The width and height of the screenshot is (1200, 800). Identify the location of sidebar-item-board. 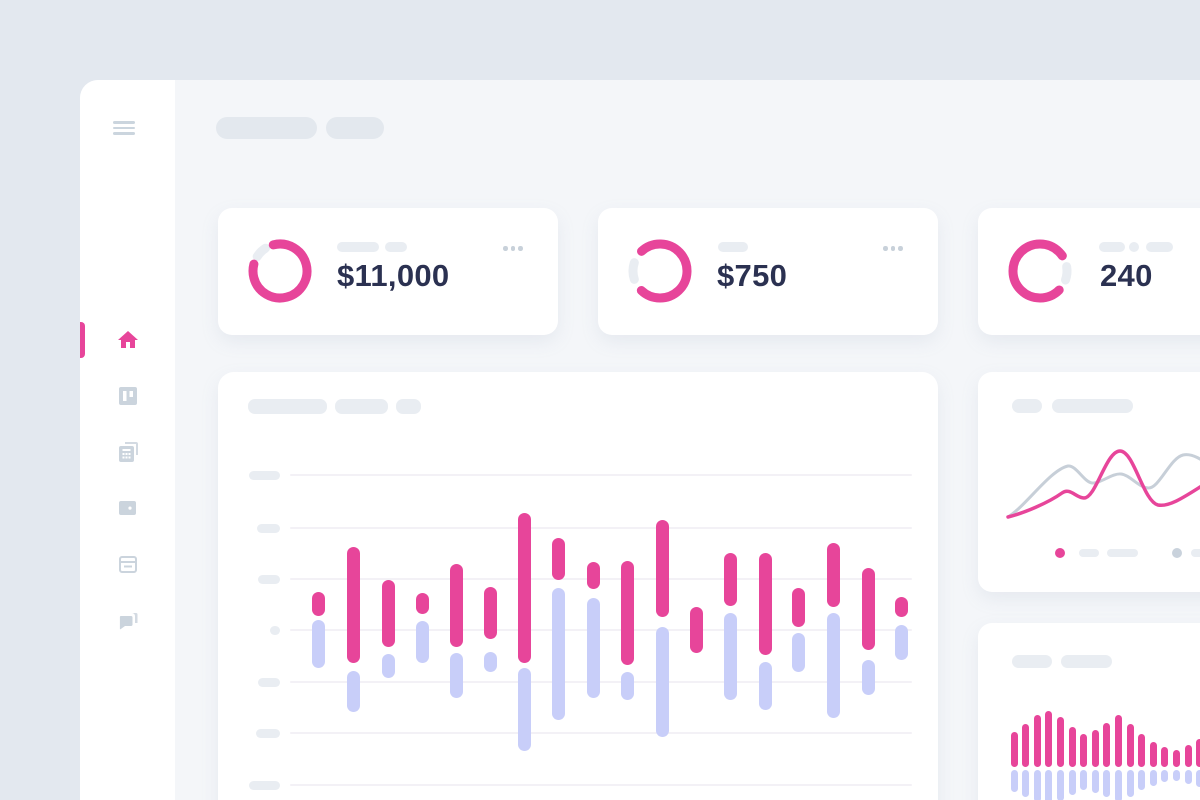
(128, 396).